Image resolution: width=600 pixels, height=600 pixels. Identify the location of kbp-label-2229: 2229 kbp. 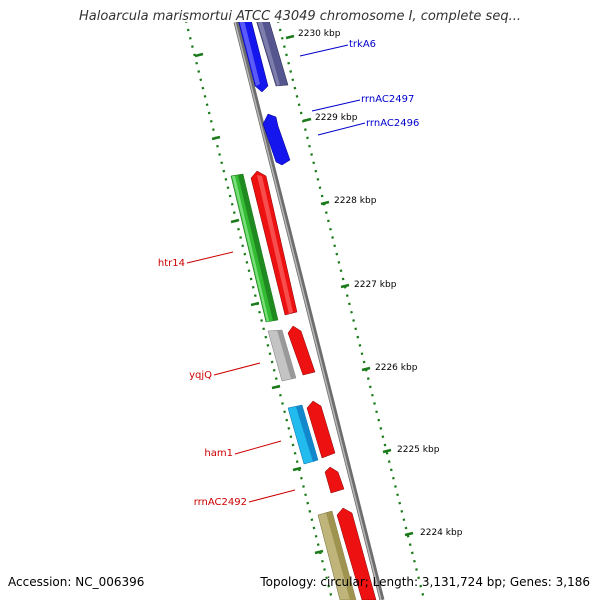
(336, 118).